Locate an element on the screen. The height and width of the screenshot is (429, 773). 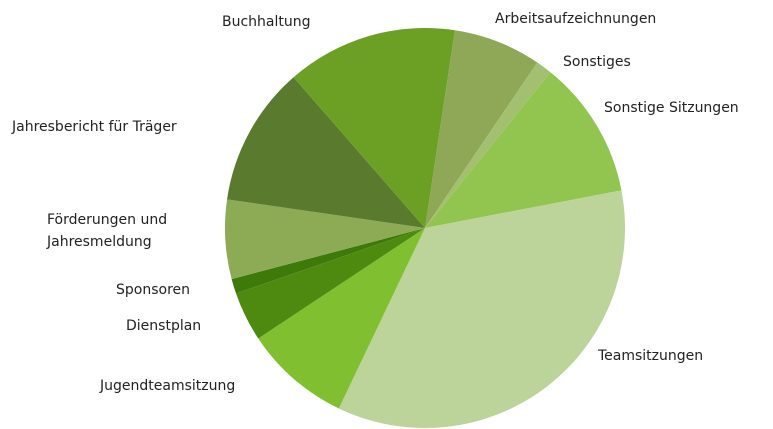
slice-label: Arbeitsaufzeichnungen is located at coordinates (576, 19).